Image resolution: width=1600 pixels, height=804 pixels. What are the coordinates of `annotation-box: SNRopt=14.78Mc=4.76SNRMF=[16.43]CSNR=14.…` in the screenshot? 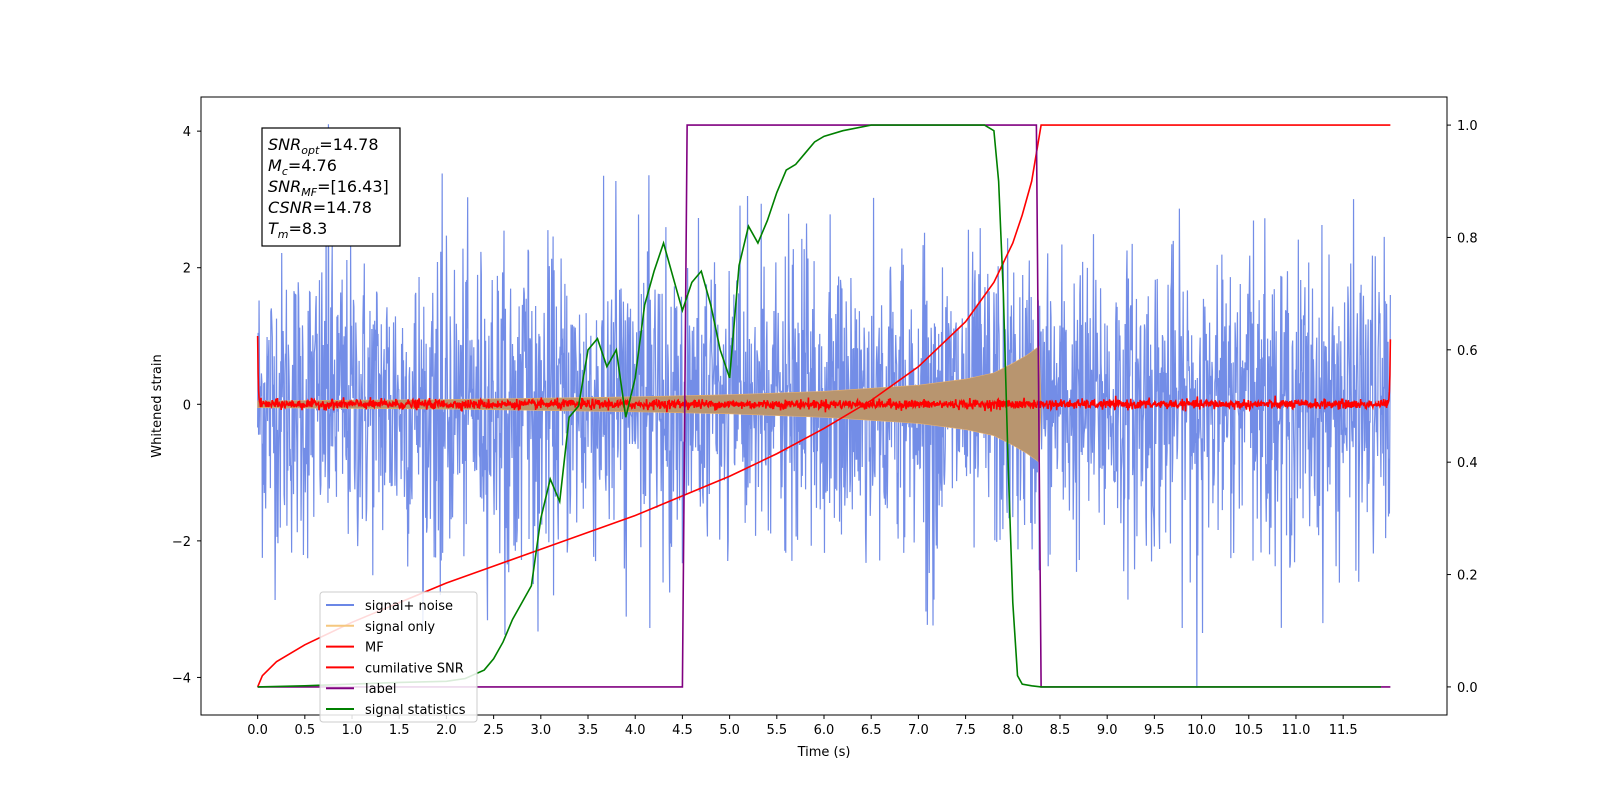 It's located at (331, 187).